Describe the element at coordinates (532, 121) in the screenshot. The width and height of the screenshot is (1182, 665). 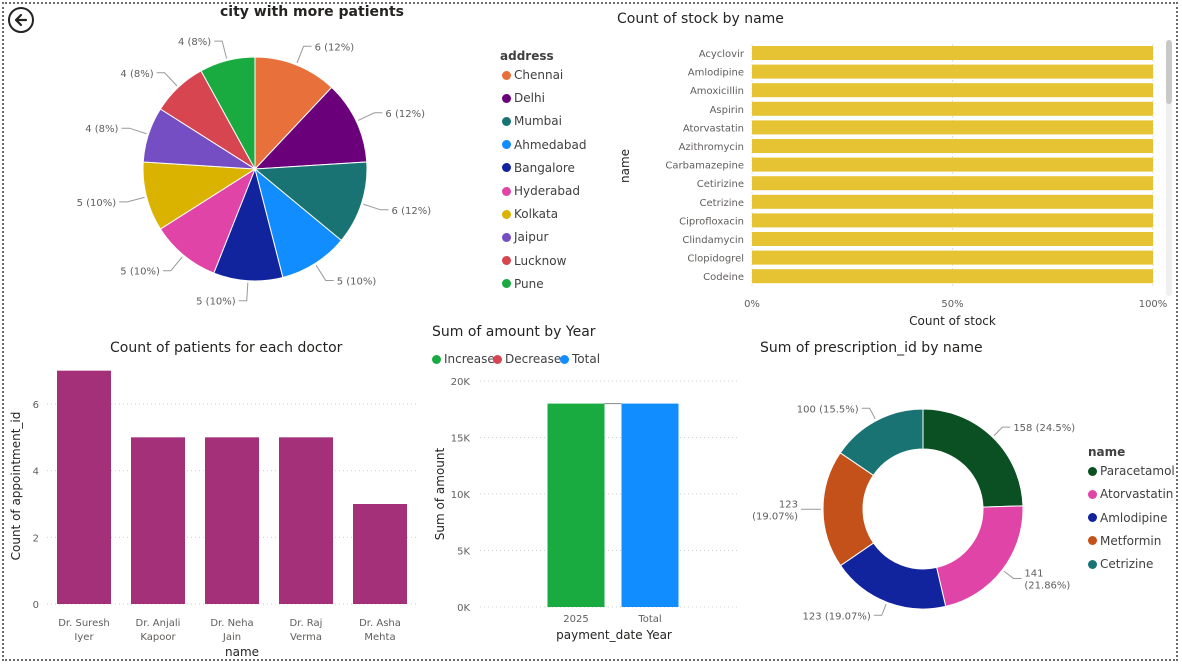
I see `legend-item-mumbai: Mumbai` at that location.